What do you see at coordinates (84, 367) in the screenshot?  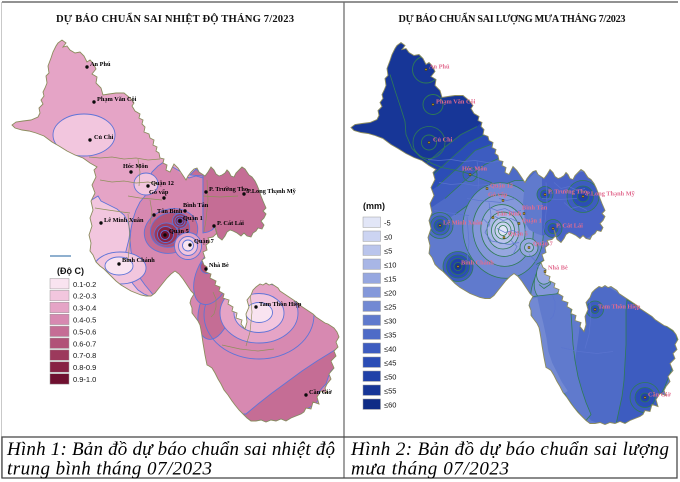 I see `svg-text: 0.8-0.9` at bounding box center [84, 367].